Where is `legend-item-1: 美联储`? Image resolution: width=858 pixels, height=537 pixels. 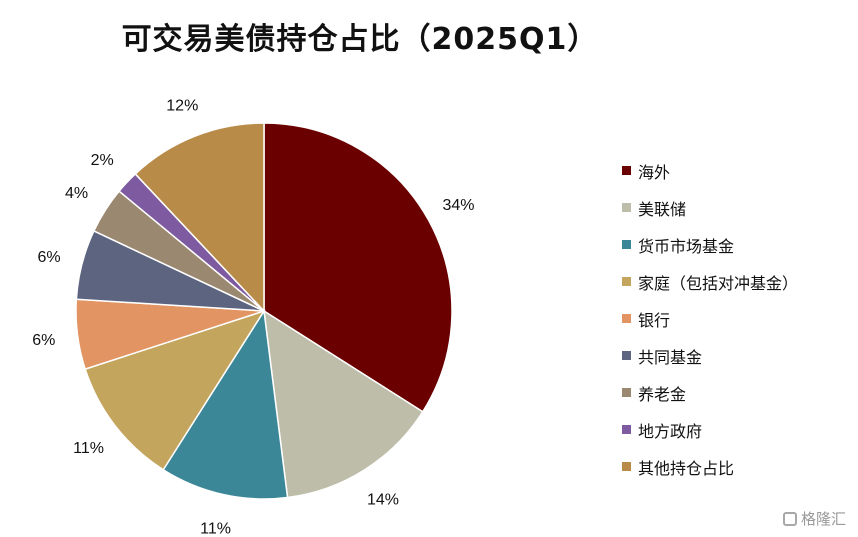 legend-item-1: 美联储 is located at coordinates (710, 207).